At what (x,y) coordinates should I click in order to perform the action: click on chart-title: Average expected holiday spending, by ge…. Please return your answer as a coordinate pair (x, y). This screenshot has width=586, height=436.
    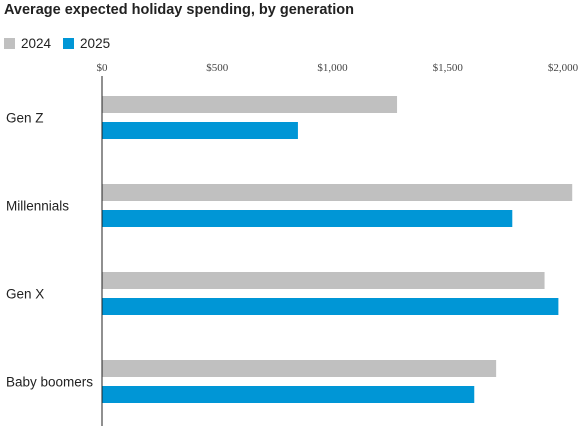
    Looking at the image, I should click on (179, 10).